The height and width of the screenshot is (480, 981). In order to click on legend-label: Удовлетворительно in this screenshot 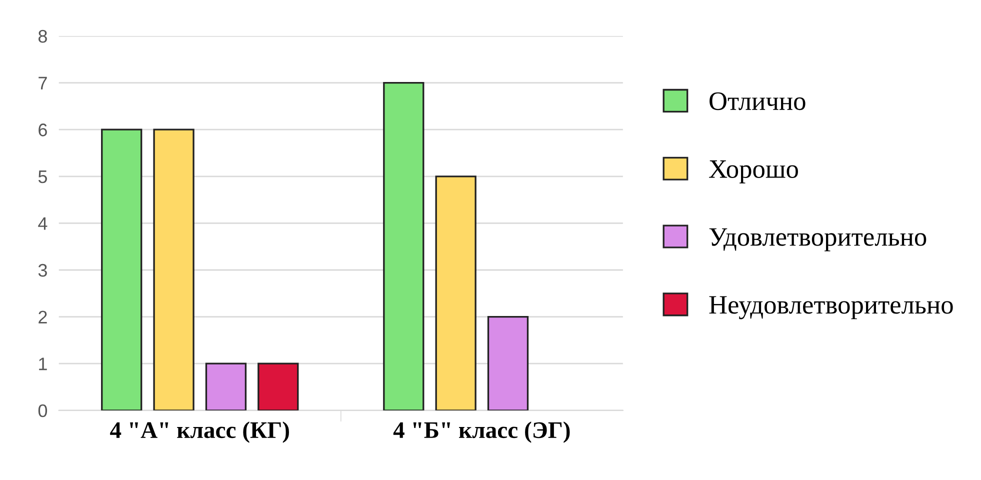, I will do `click(817, 240)`.